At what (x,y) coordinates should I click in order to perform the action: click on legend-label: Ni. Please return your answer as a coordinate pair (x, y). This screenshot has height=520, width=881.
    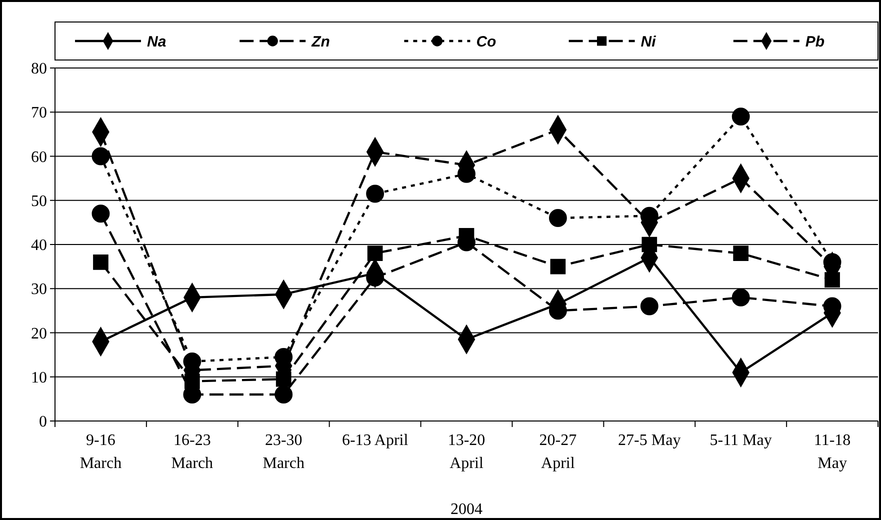
    Looking at the image, I should click on (648, 41).